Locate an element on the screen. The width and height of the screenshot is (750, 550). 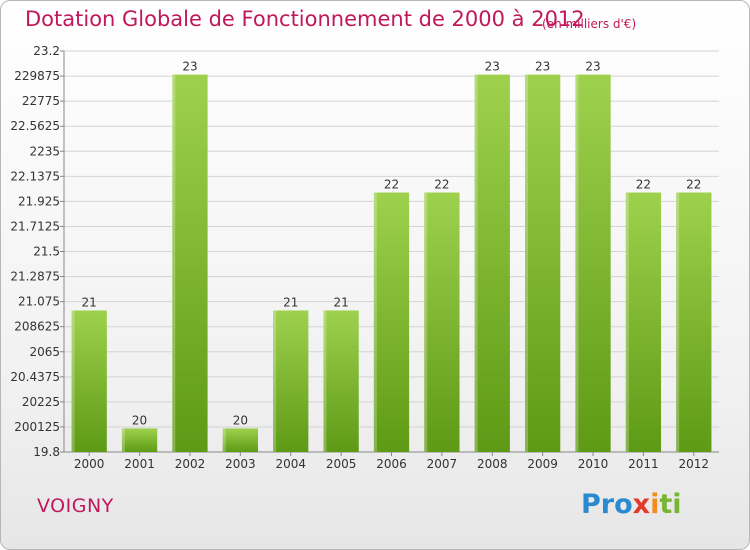
y-tick-label: 21.925 is located at coordinates (39, 201).